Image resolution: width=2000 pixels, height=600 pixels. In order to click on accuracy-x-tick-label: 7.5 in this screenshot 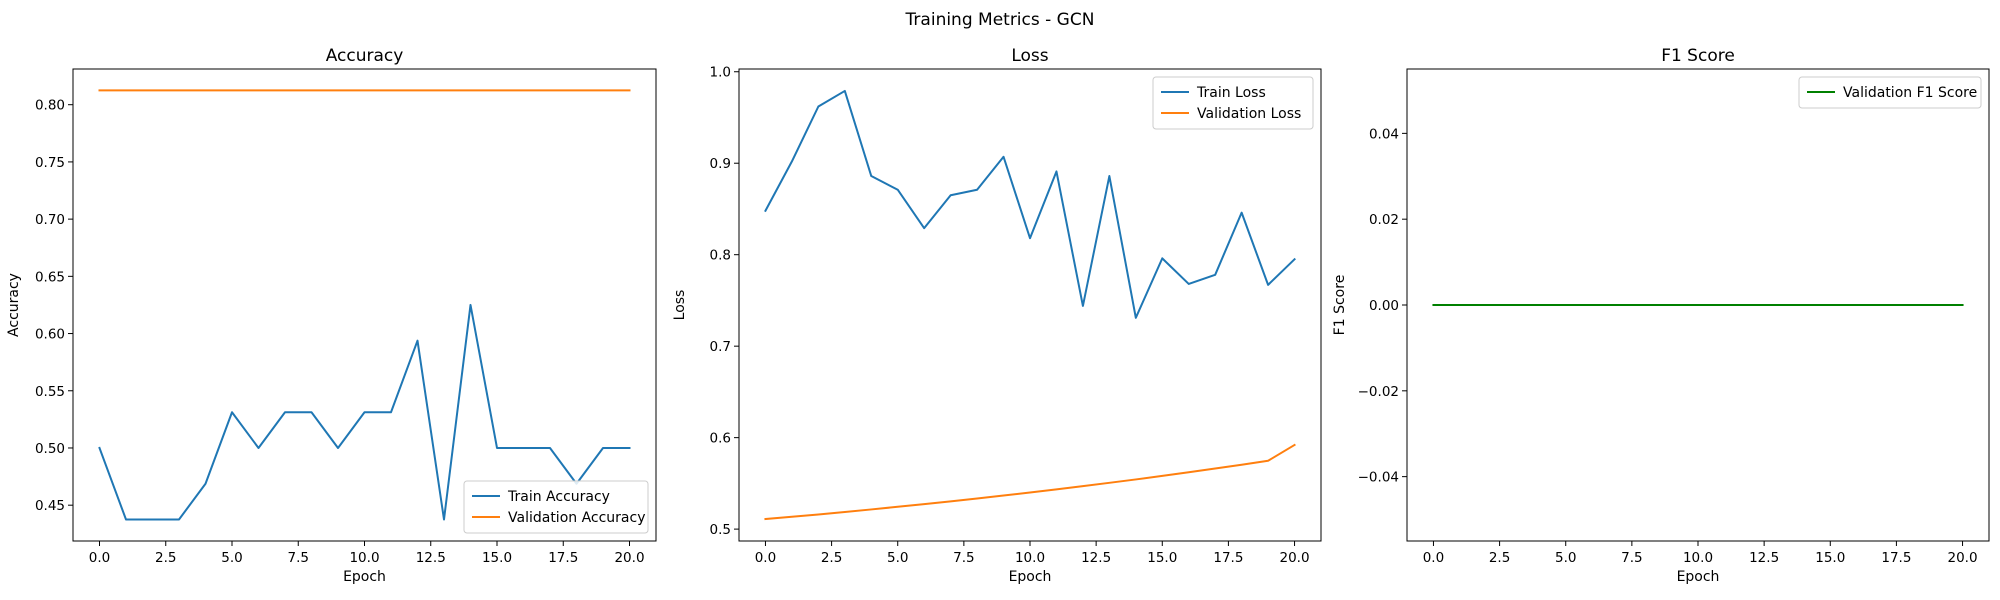, I will do `click(298, 558)`.